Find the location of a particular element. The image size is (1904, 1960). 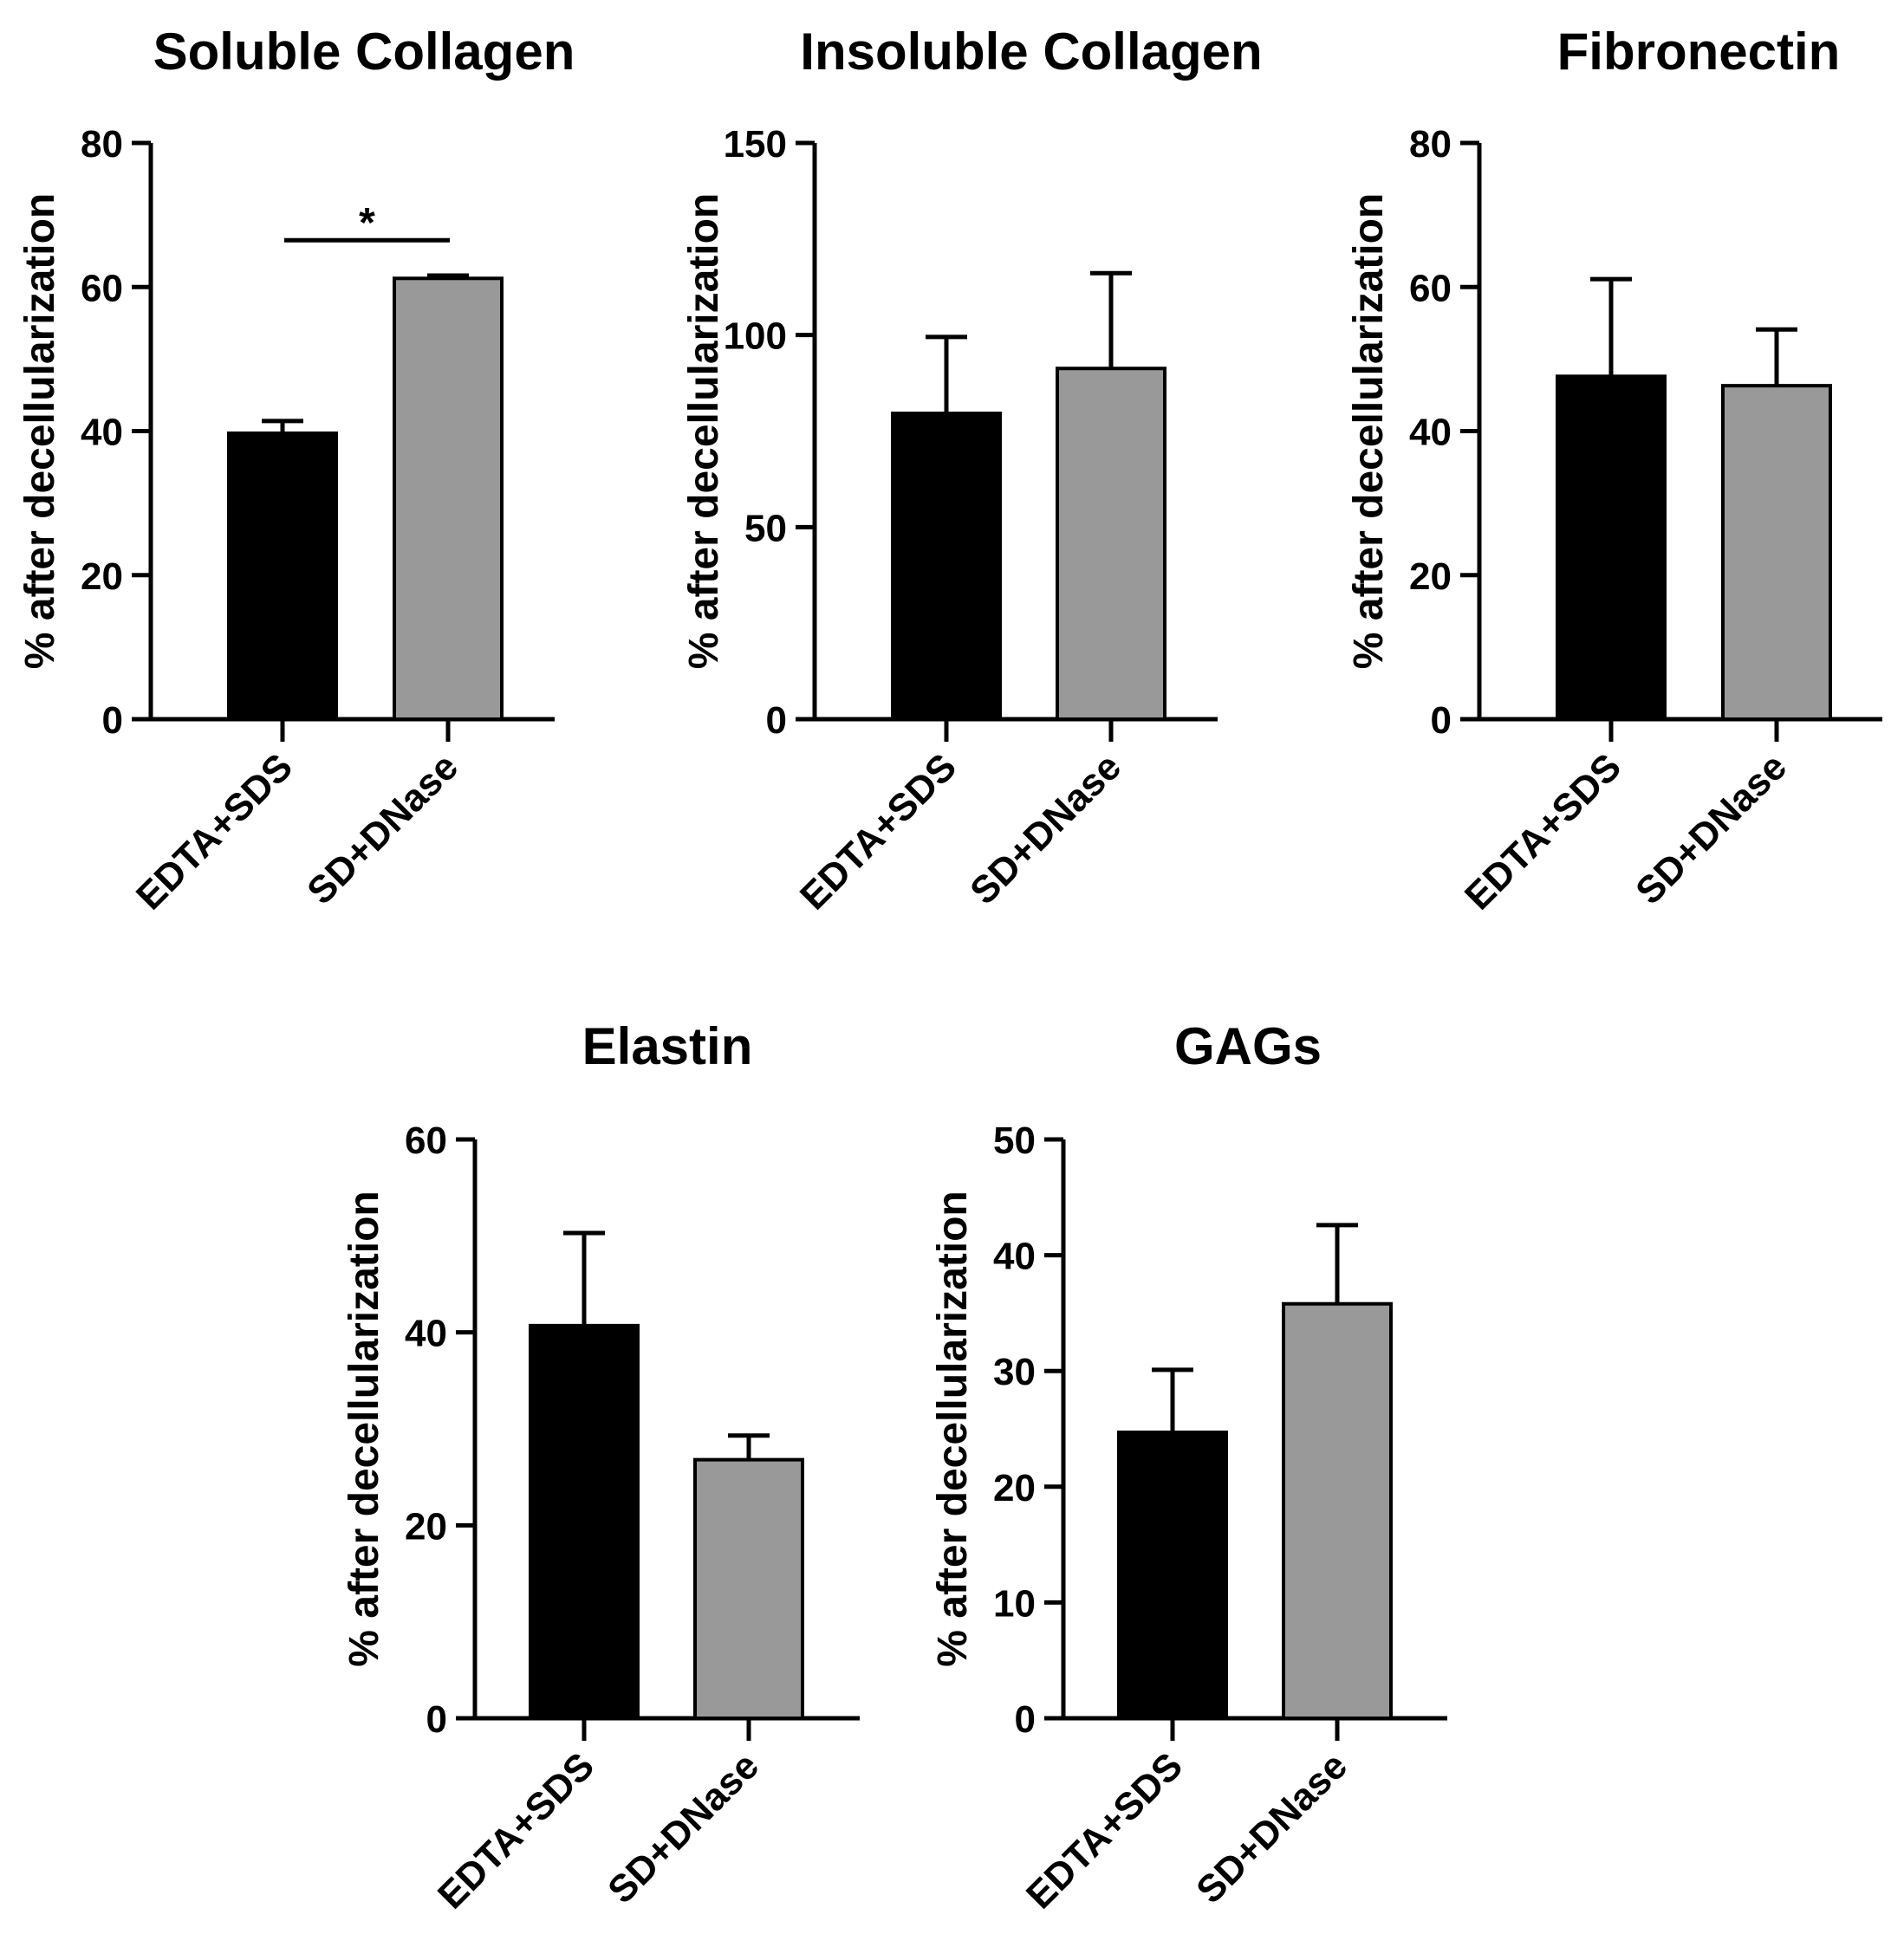

y-tick-label: 100 is located at coordinates (755, 336).